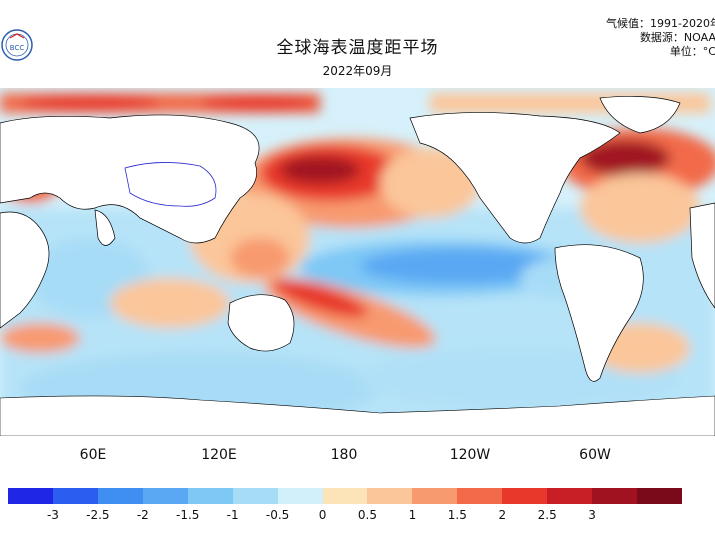 This screenshot has height=538, width=715. What do you see at coordinates (702, 255) in the screenshot?
I see `africa-east-edge` at bounding box center [702, 255].